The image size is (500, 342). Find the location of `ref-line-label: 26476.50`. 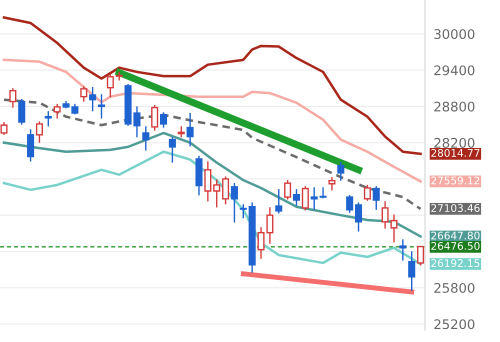

ref-line-label: 26476.50 is located at coordinates (455, 246).